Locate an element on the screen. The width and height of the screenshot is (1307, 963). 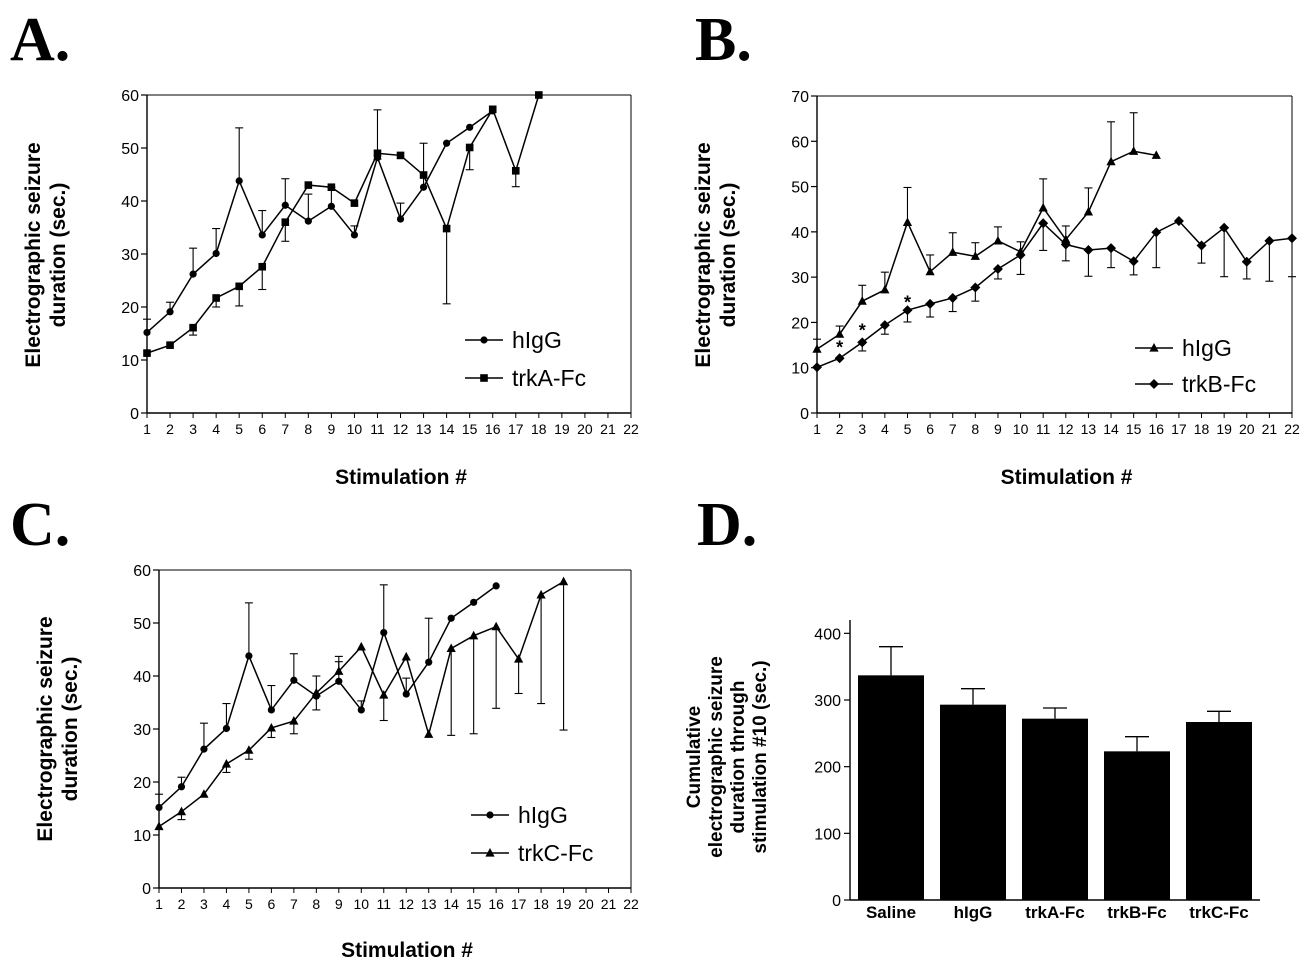
y-axis-label-line: Electrographic seizure is located at coordinates (33, 254).